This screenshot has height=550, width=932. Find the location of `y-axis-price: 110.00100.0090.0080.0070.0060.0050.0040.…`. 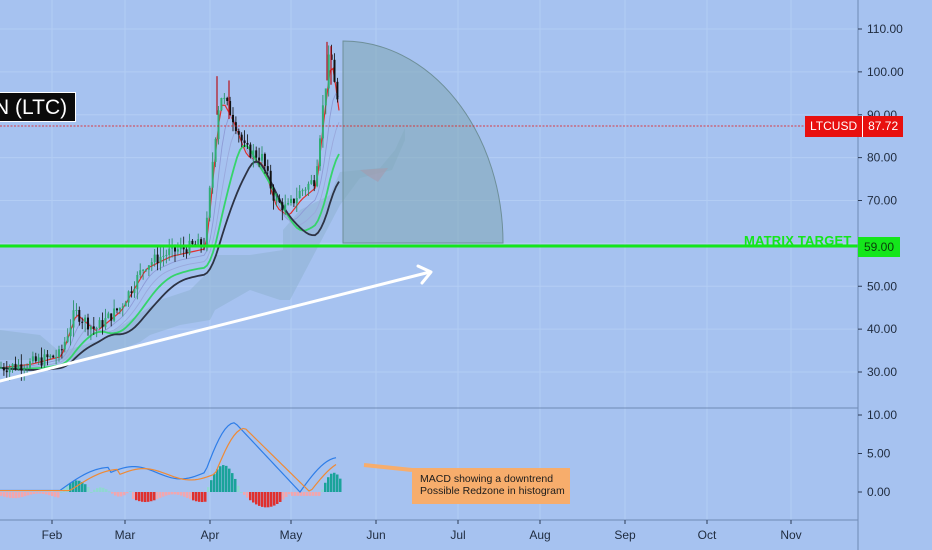

y-axis-price: 110.00100.0090.0080.0070.0060.0050.0040.… is located at coordinates (881, 200).